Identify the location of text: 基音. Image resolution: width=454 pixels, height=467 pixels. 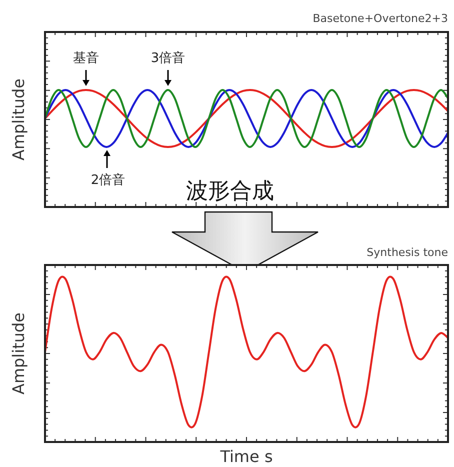
(86, 58).